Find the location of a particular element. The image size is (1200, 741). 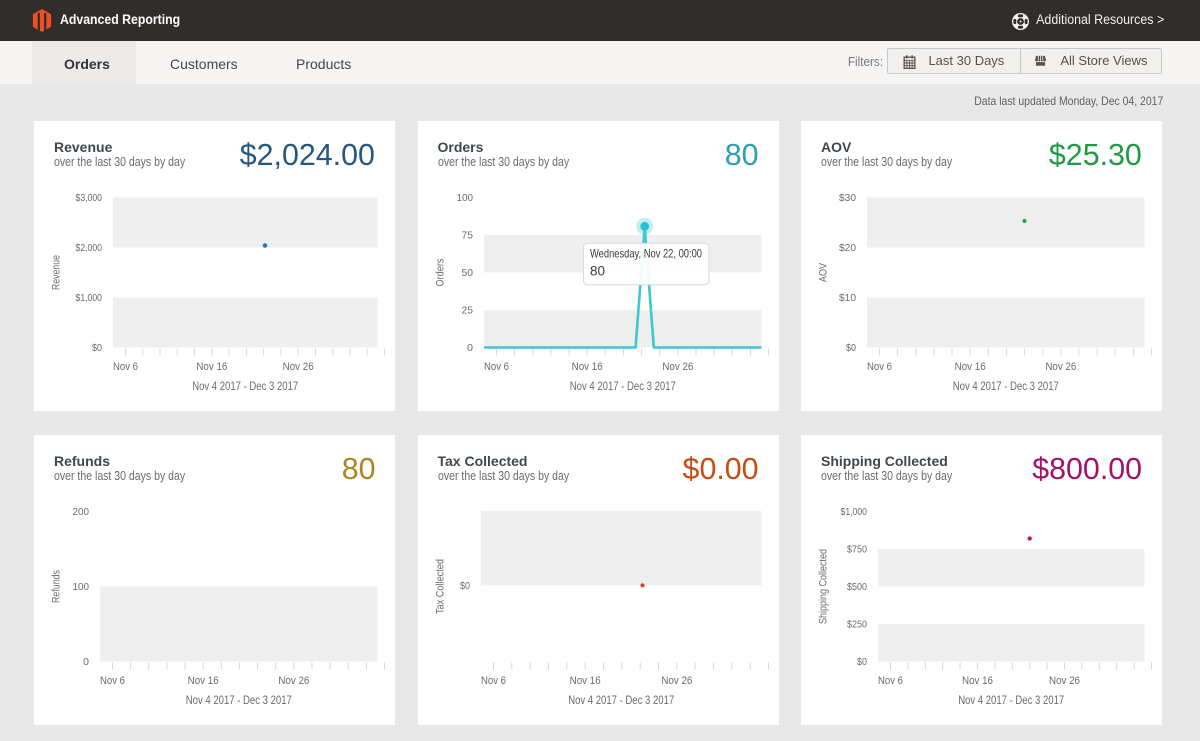

svg-text: $2,000 is located at coordinates (89, 248).